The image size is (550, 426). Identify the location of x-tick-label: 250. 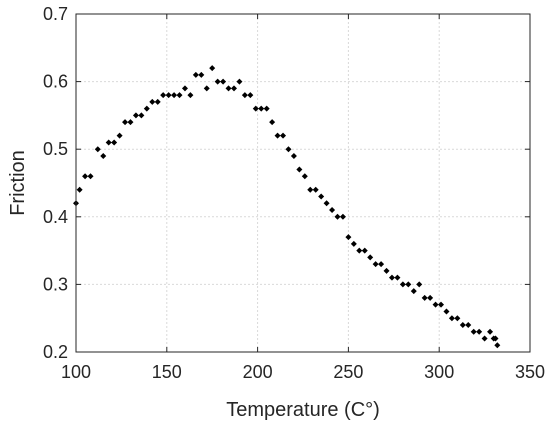
(348, 372).